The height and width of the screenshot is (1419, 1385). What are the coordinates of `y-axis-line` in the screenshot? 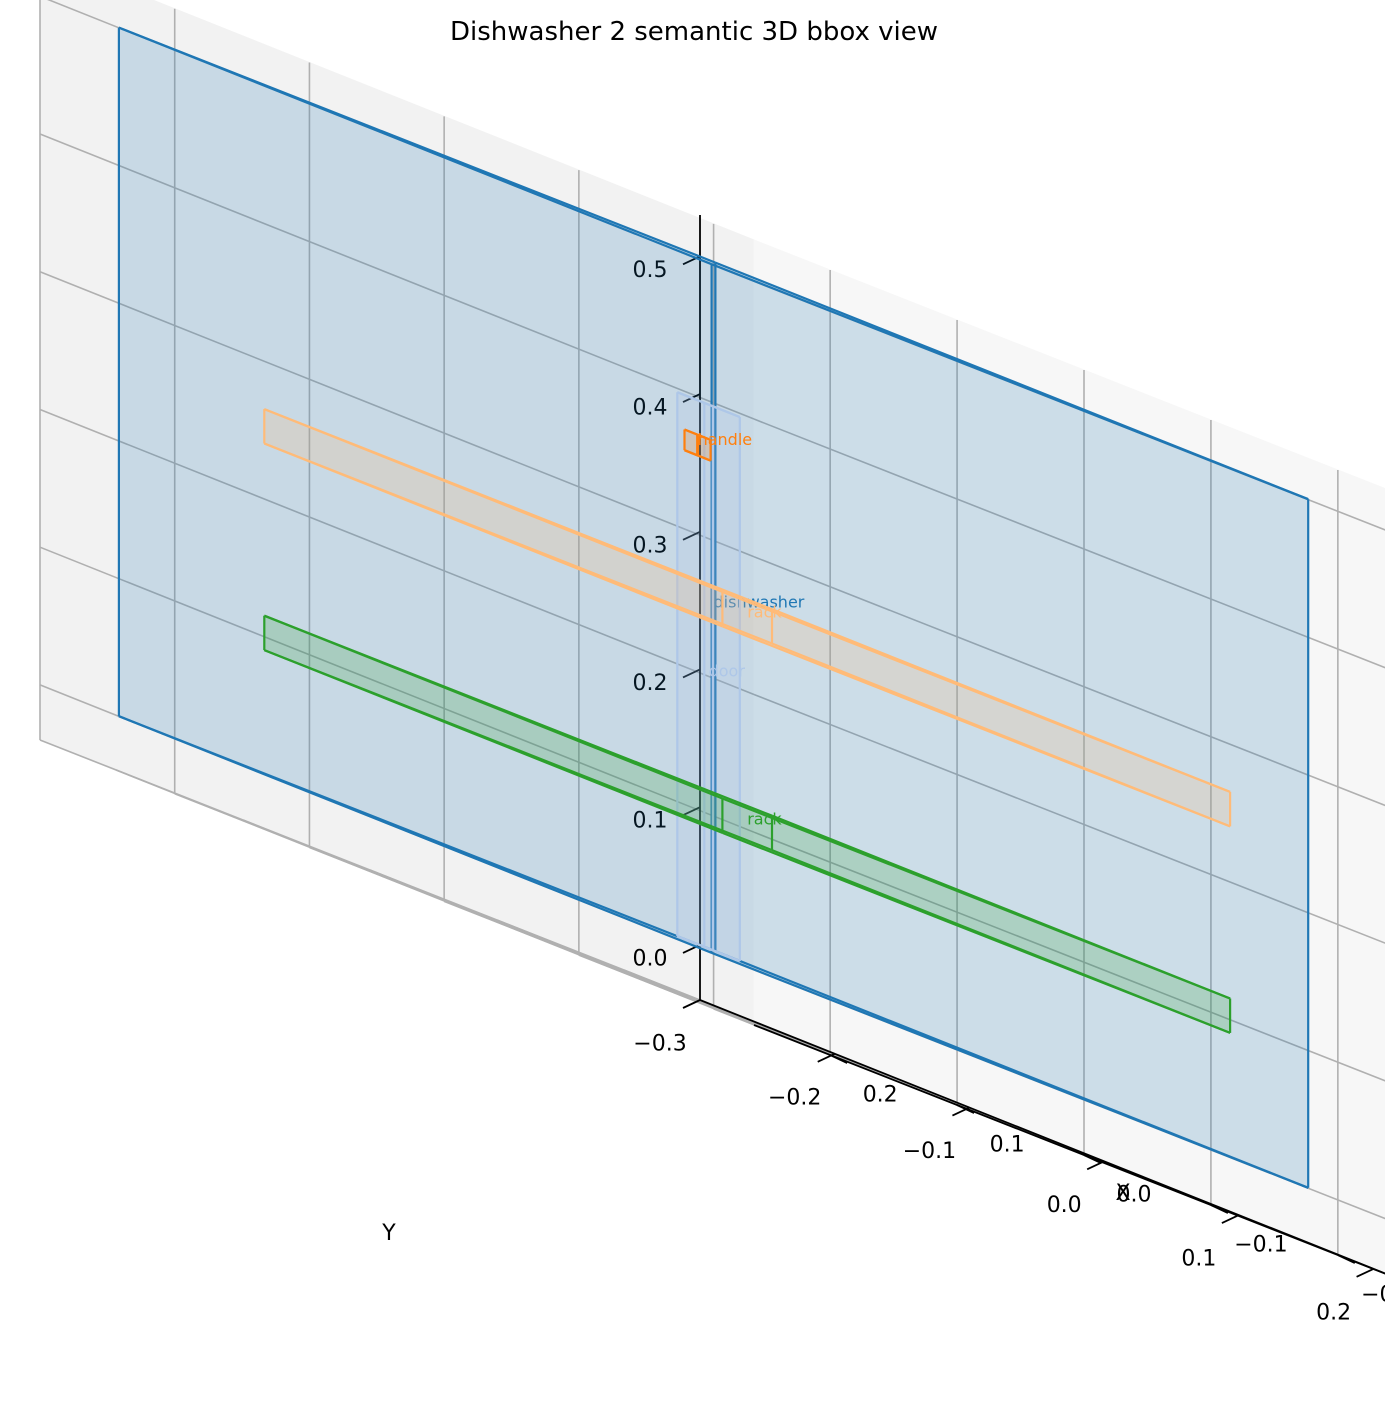 It's located at (1042, 1137).